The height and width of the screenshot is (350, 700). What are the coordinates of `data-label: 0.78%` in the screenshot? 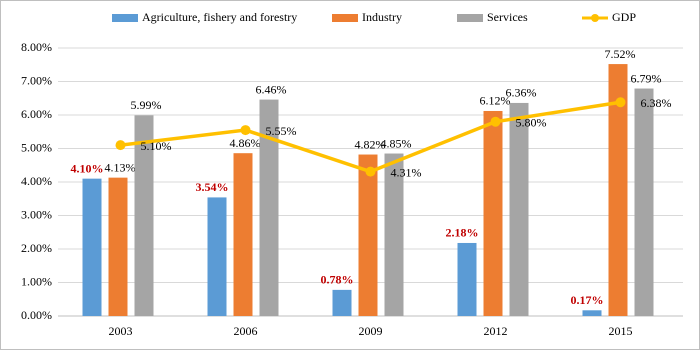 It's located at (337, 280).